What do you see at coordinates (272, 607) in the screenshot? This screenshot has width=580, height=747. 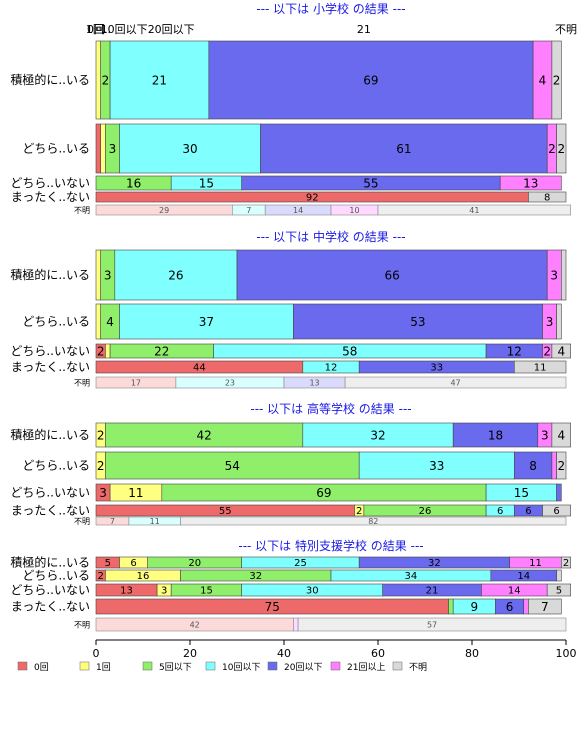 I see `data-label: 75` at bounding box center [272, 607].